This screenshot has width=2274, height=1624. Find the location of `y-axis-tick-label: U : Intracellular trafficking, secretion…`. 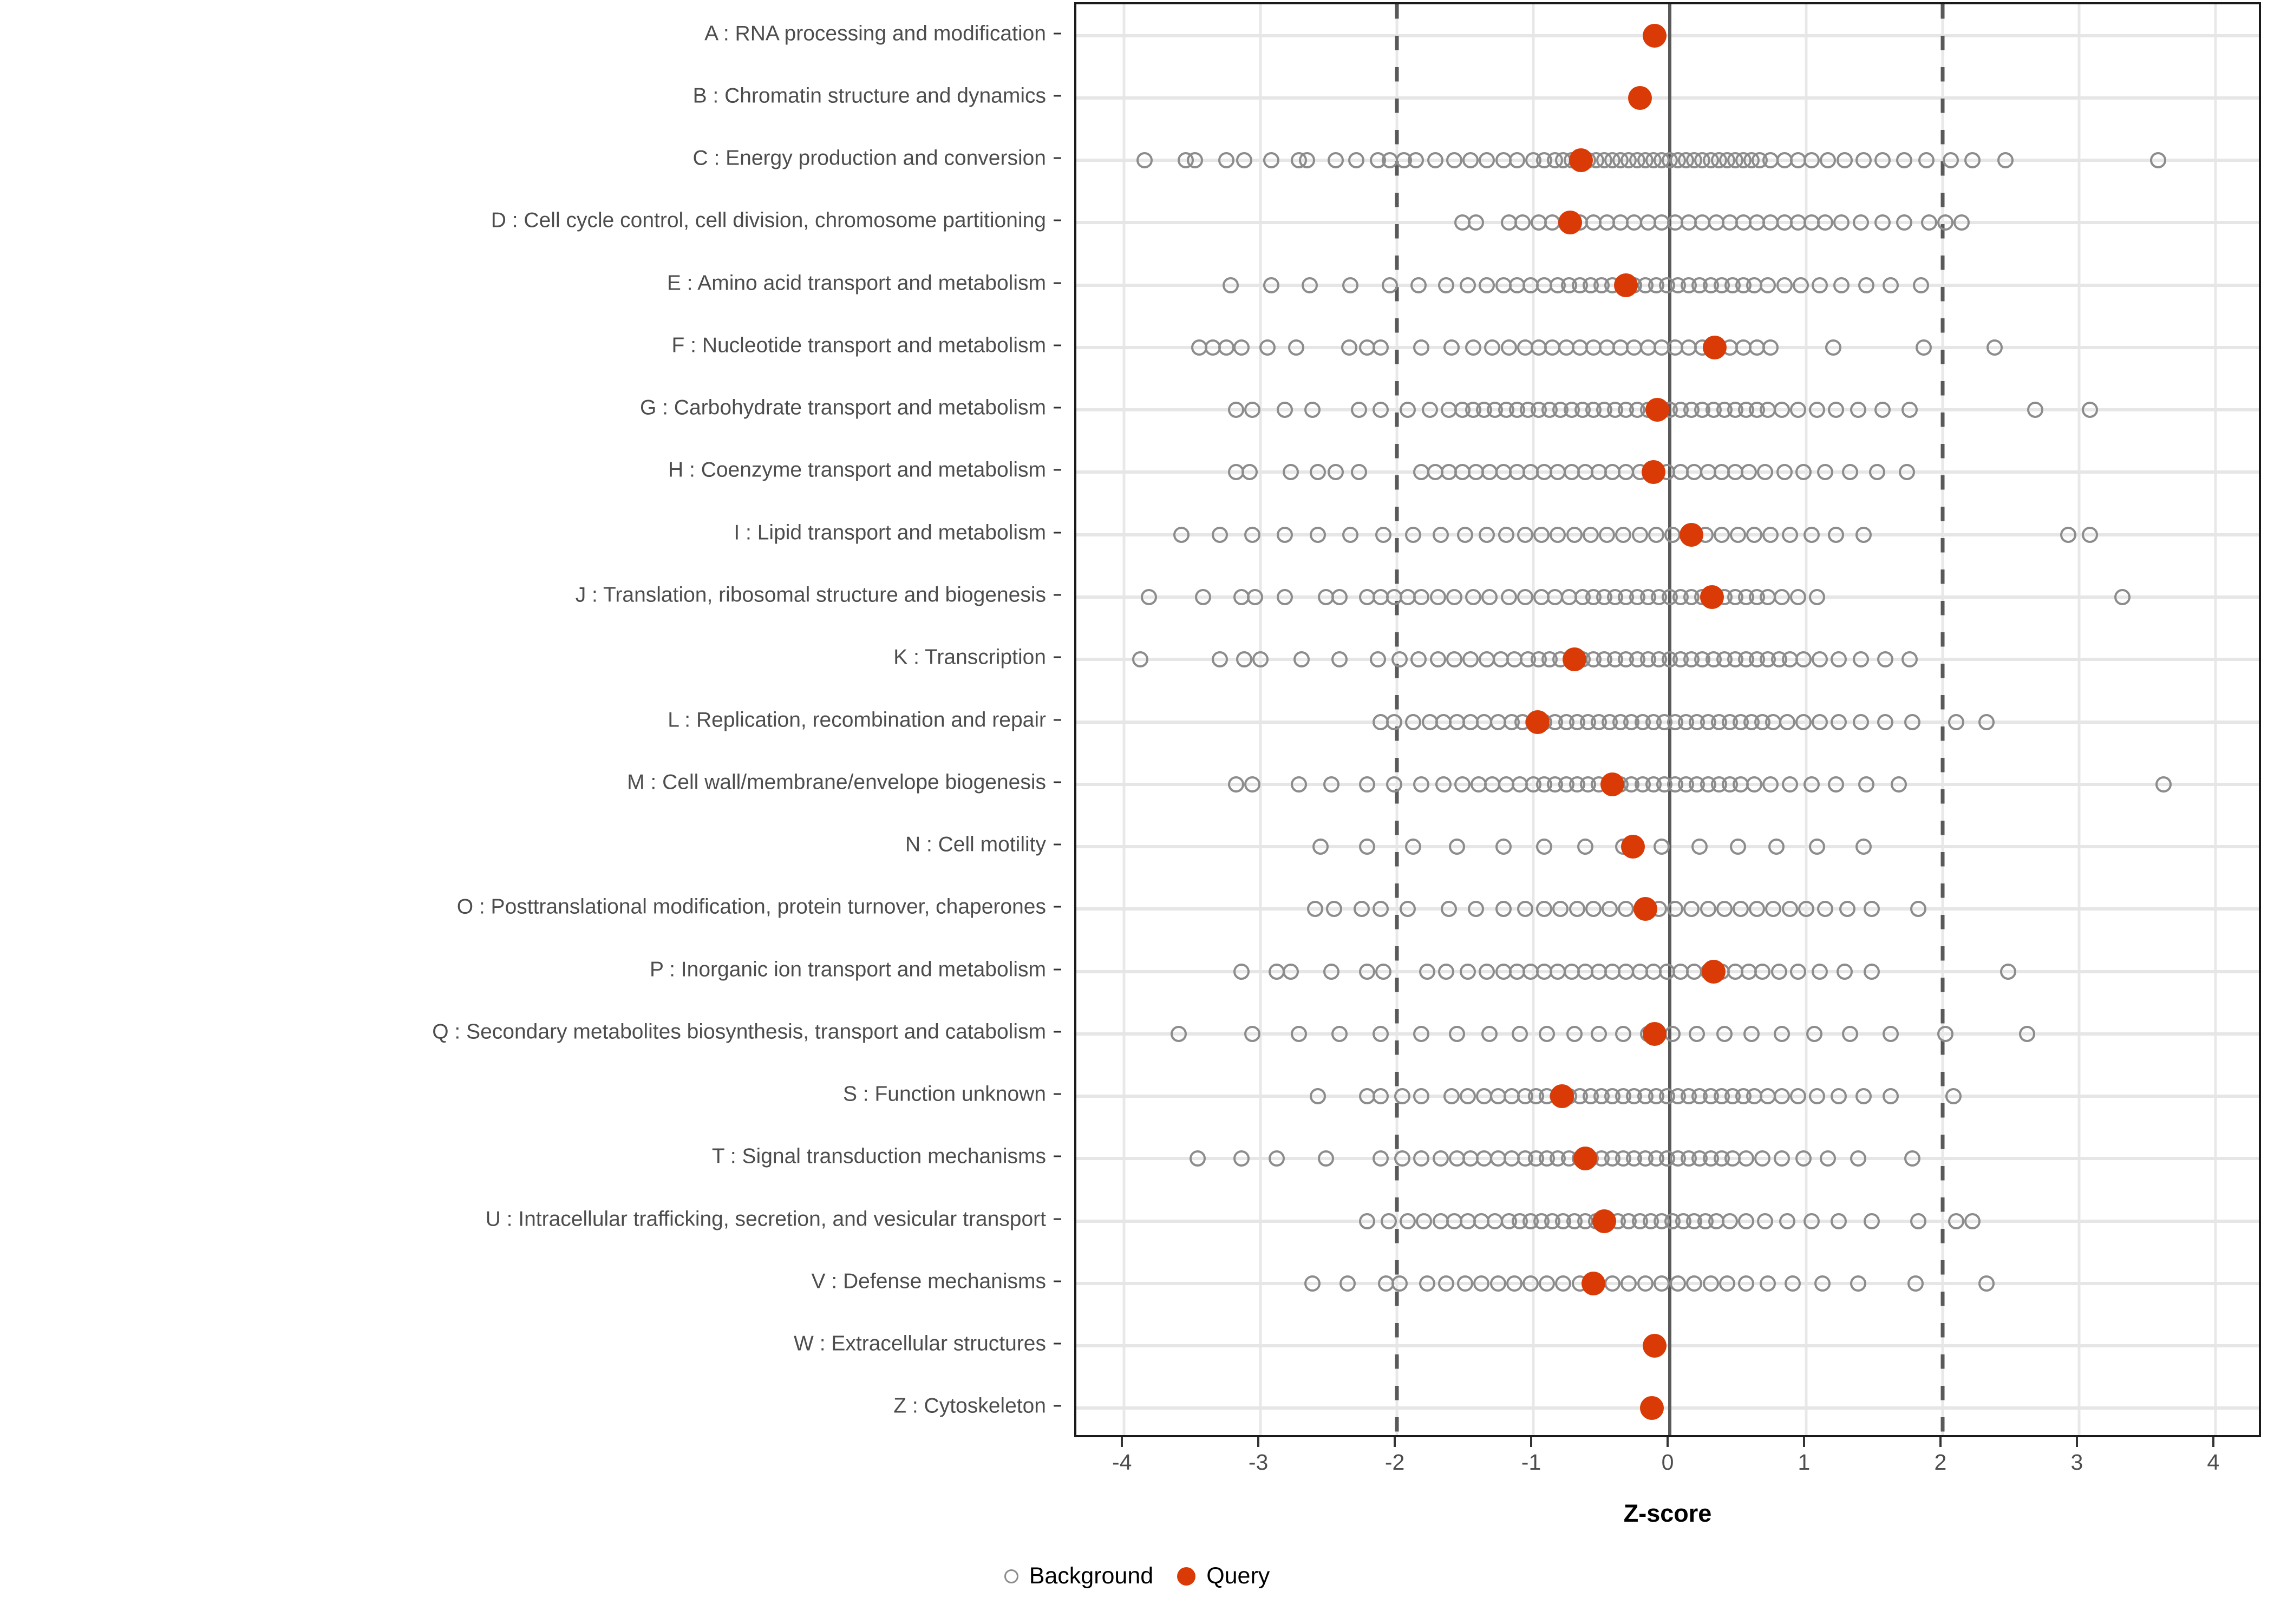

y-axis-tick-label: U : Intracellular trafficking, secretion… is located at coordinates (766, 1219).